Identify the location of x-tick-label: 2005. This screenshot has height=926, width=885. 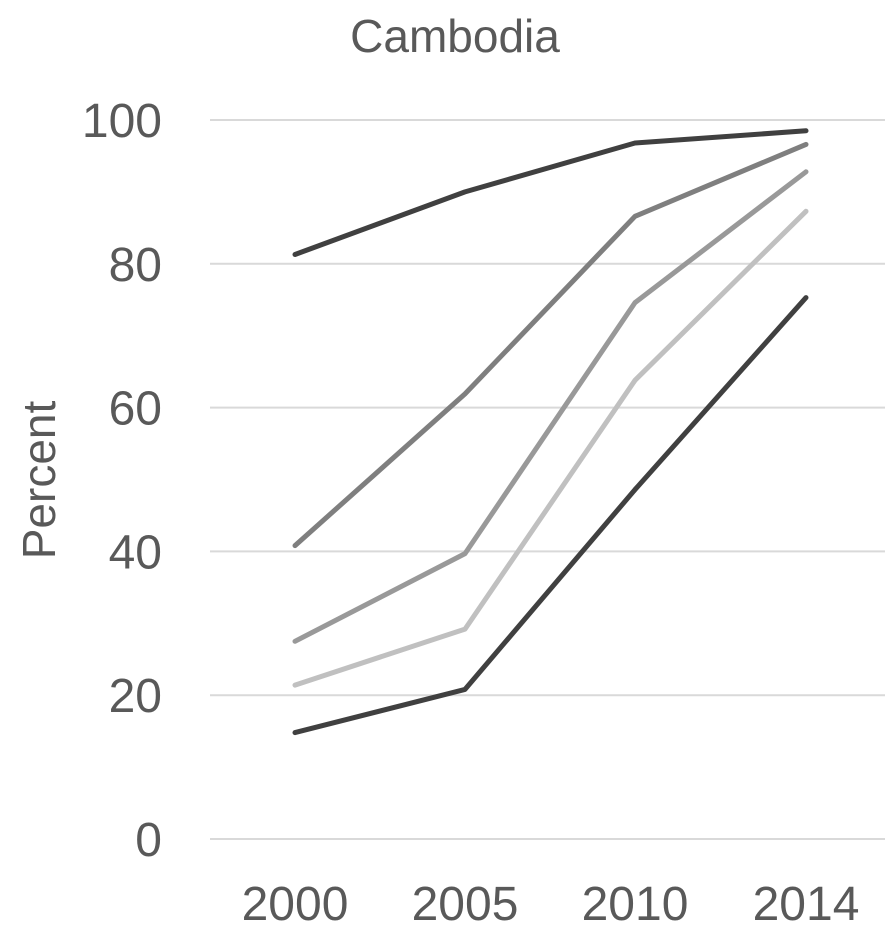
(465, 902).